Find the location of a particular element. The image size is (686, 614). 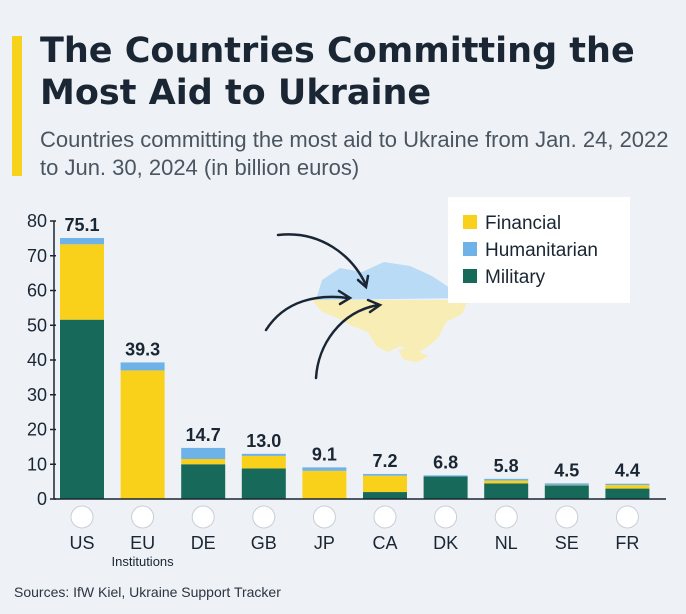

legend-box is located at coordinates (539, 250).